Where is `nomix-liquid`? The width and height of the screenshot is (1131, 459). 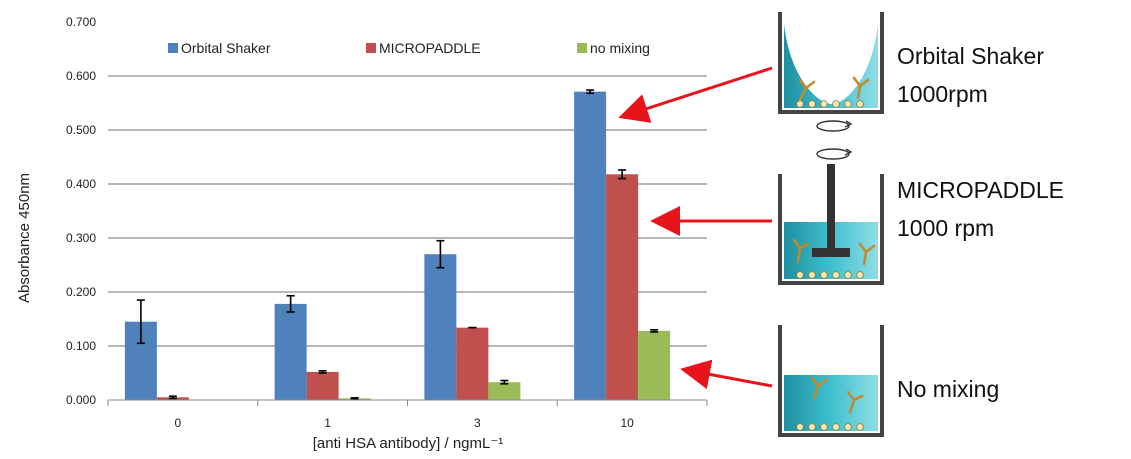
nomix-liquid is located at coordinates (831, 403).